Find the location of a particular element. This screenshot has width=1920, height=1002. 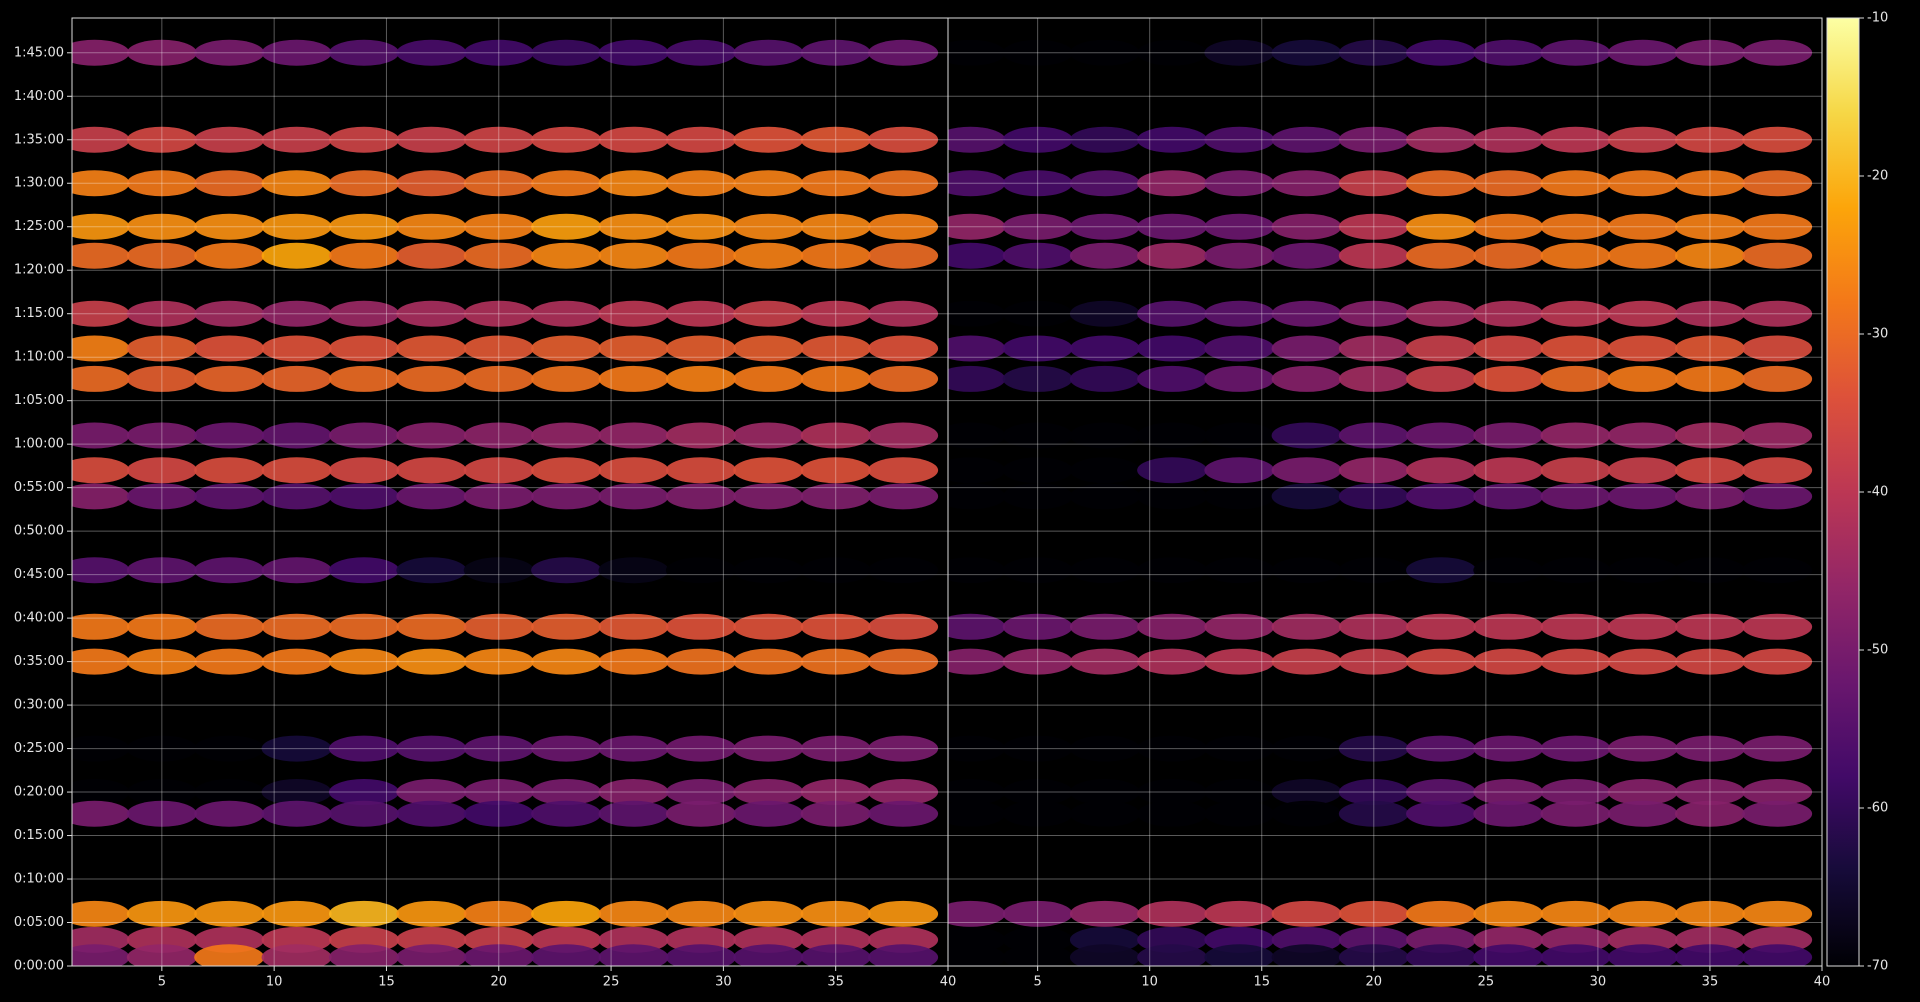

colorbar-tick-label: -50 is located at coordinates (1877, 650).